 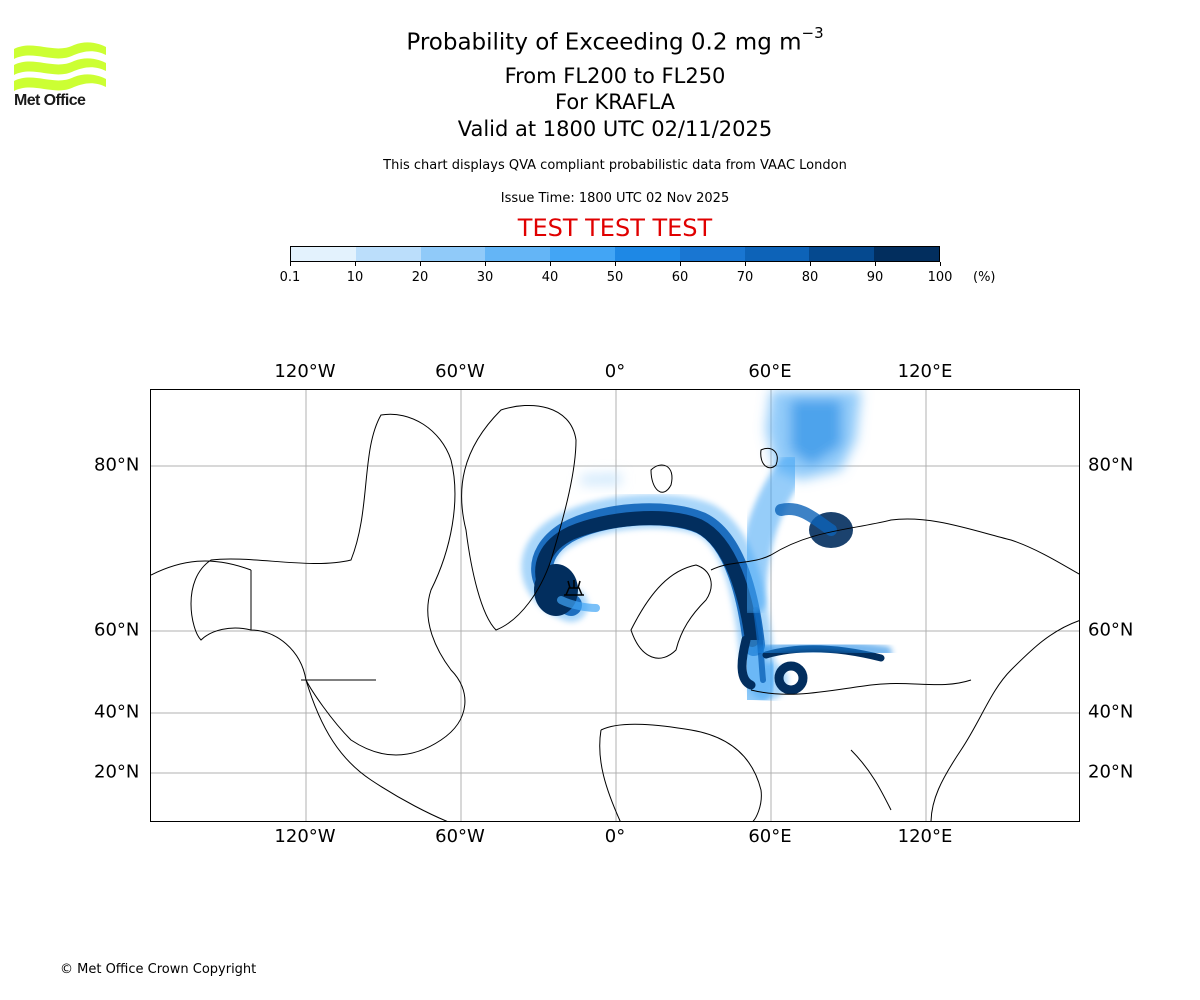 I want to click on title-text: Probability of Exceeding 0.2 mg m, so click(x=604, y=42).